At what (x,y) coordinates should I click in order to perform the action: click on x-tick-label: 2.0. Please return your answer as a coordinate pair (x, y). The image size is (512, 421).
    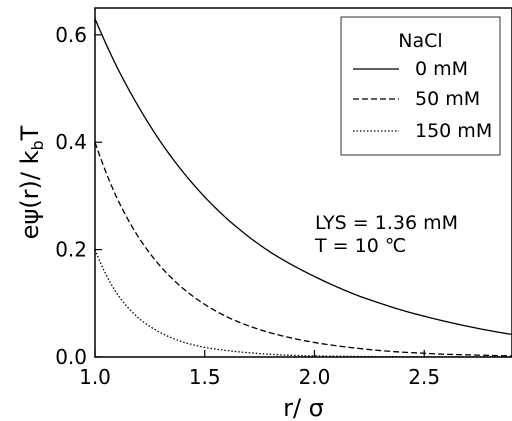
    Looking at the image, I should click on (315, 377).